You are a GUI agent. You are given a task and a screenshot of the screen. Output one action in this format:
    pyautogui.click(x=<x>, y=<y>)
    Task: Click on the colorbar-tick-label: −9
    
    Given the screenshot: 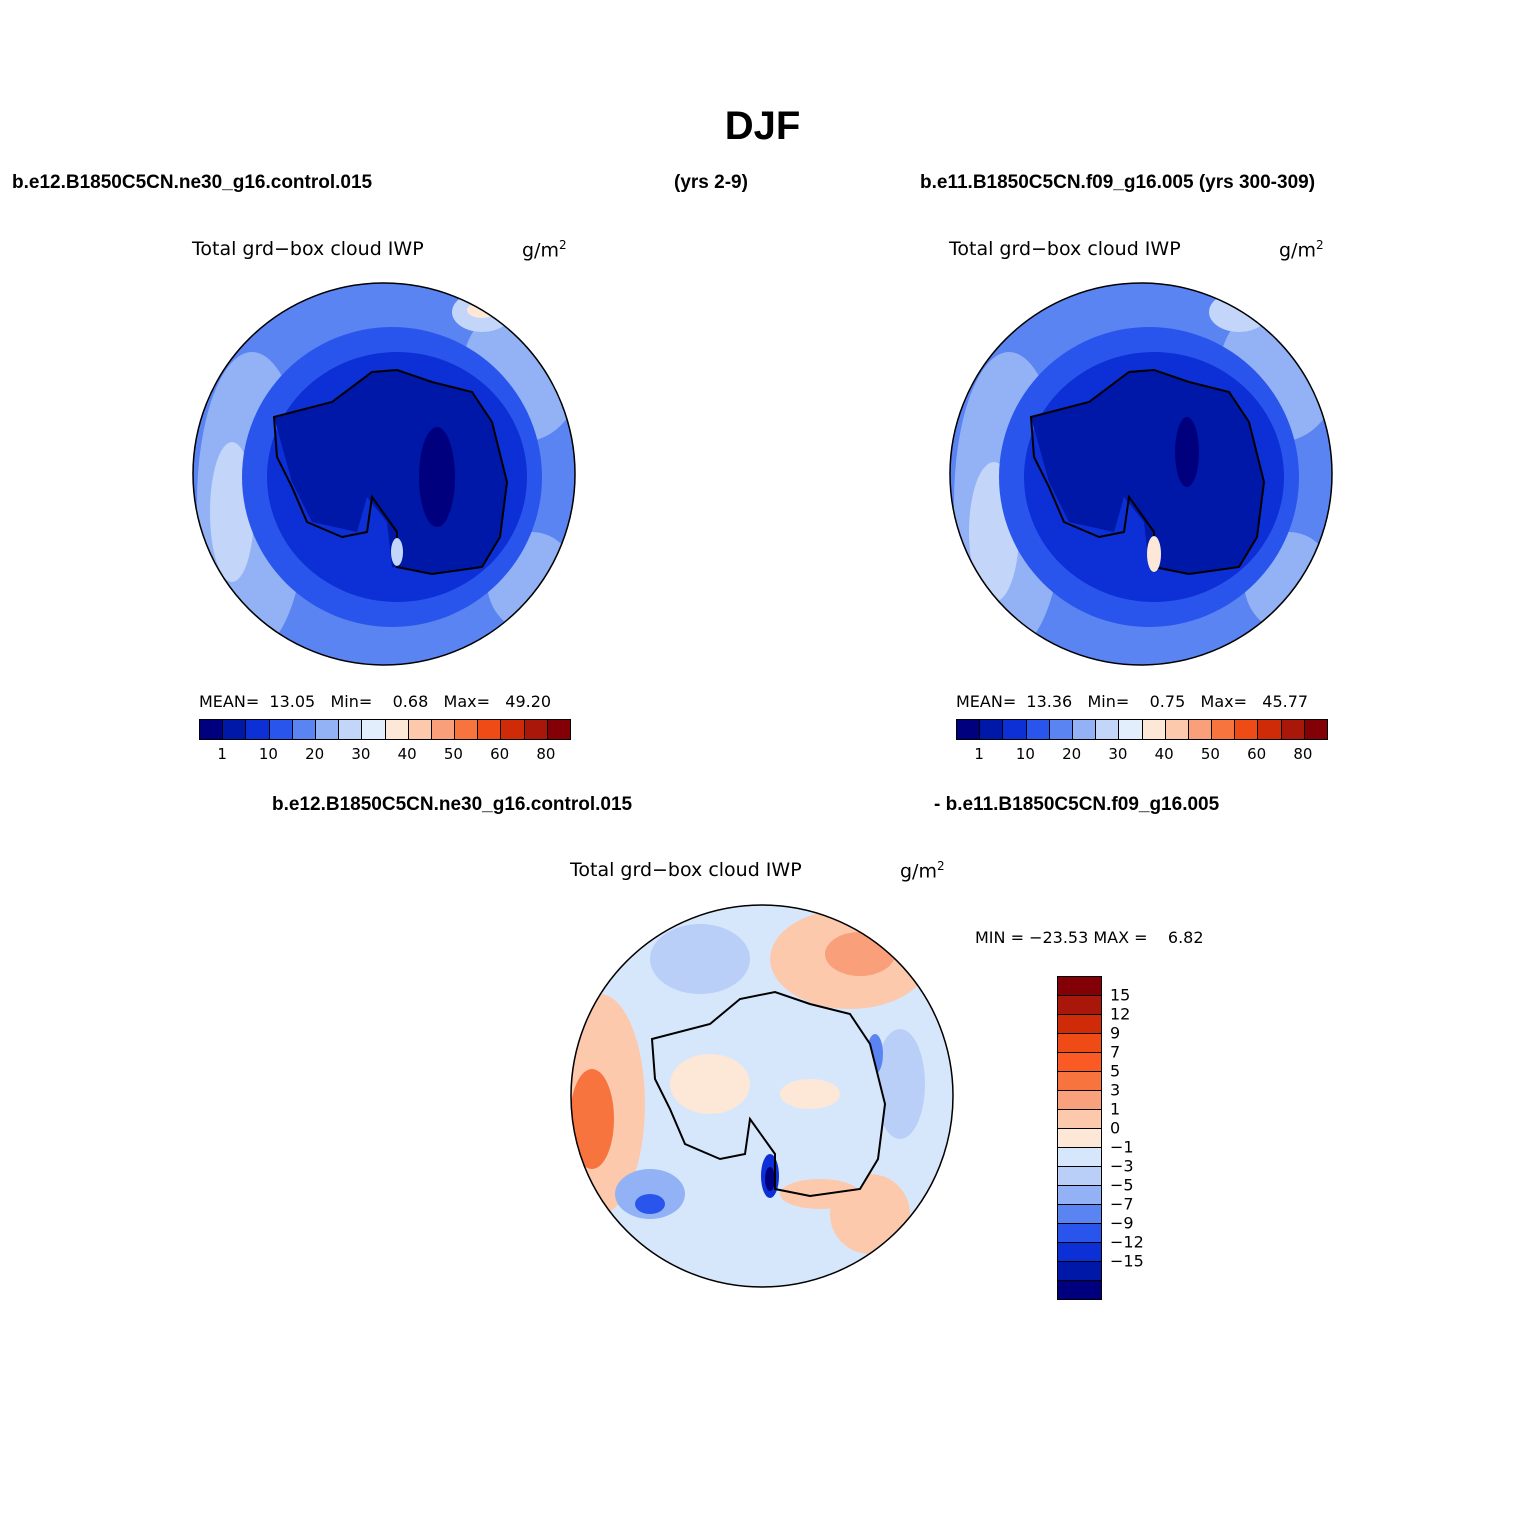 What is the action you would take?
    pyautogui.click(x=1122, y=1223)
    